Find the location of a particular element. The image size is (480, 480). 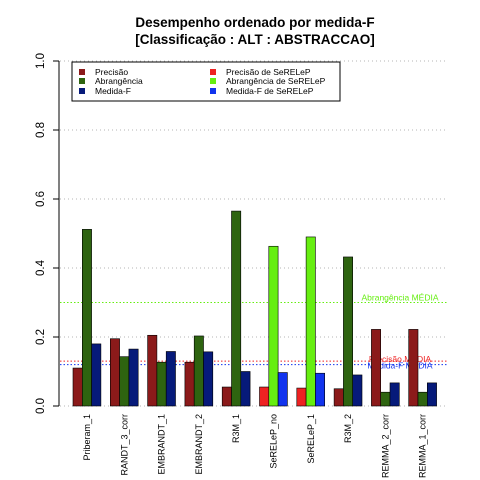

y-tick-label: 1.0 is located at coordinates (41, 61).